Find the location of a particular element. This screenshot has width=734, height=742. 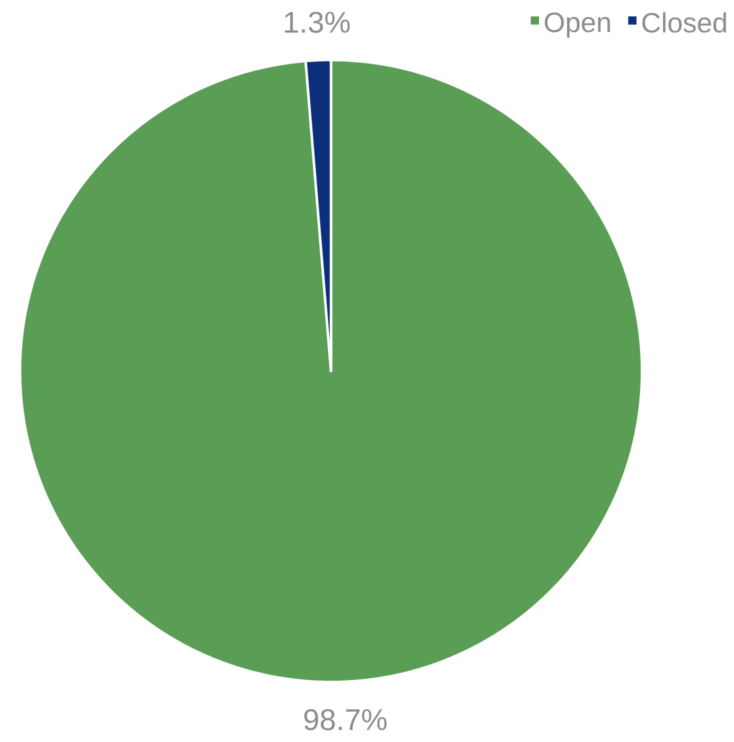

data-label: 98.7% is located at coordinates (345, 719).